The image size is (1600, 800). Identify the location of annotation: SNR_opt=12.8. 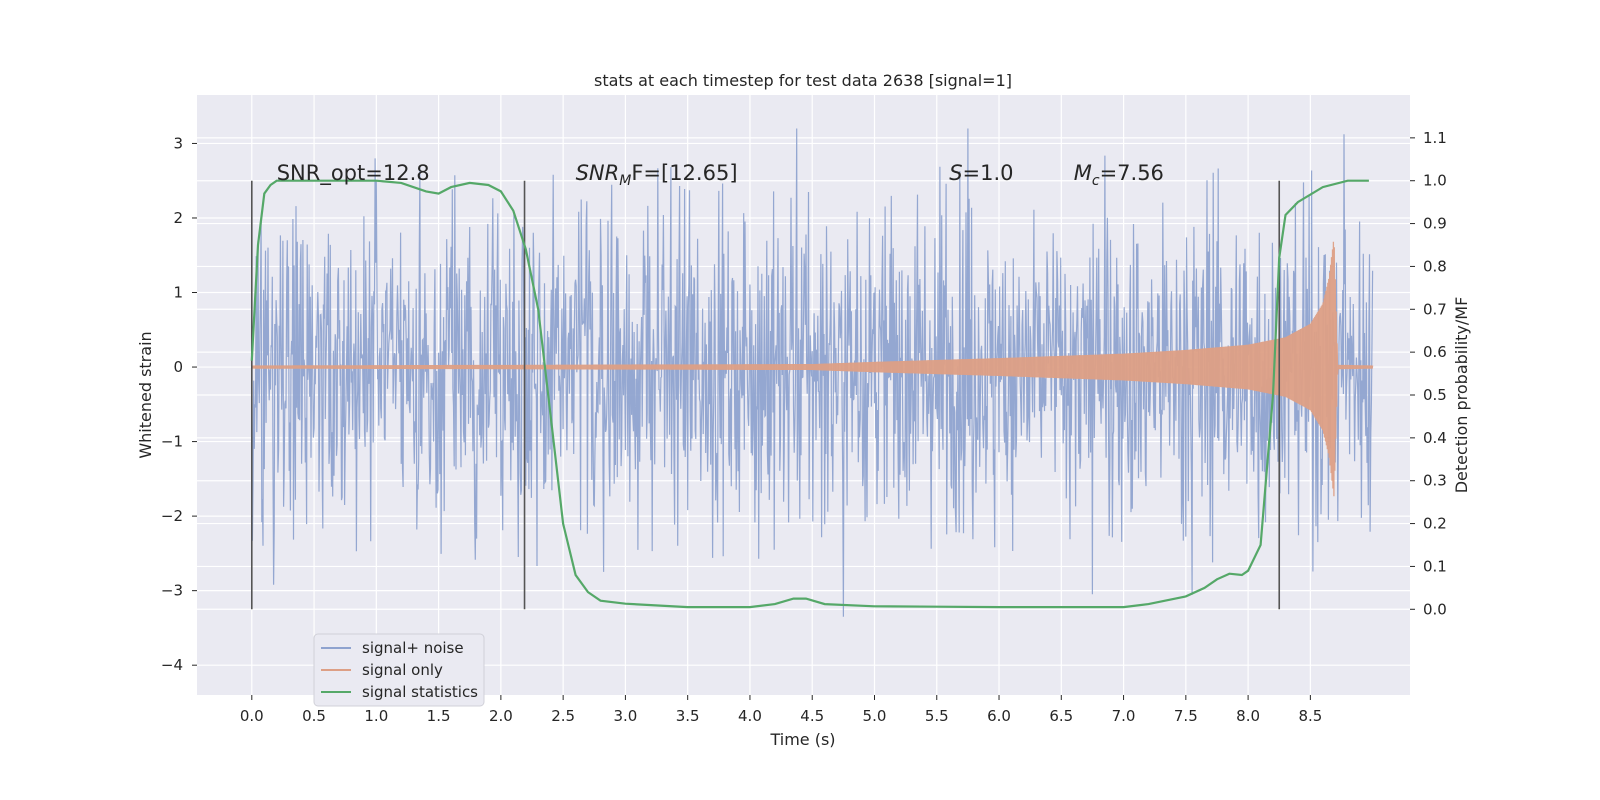
(353, 173).